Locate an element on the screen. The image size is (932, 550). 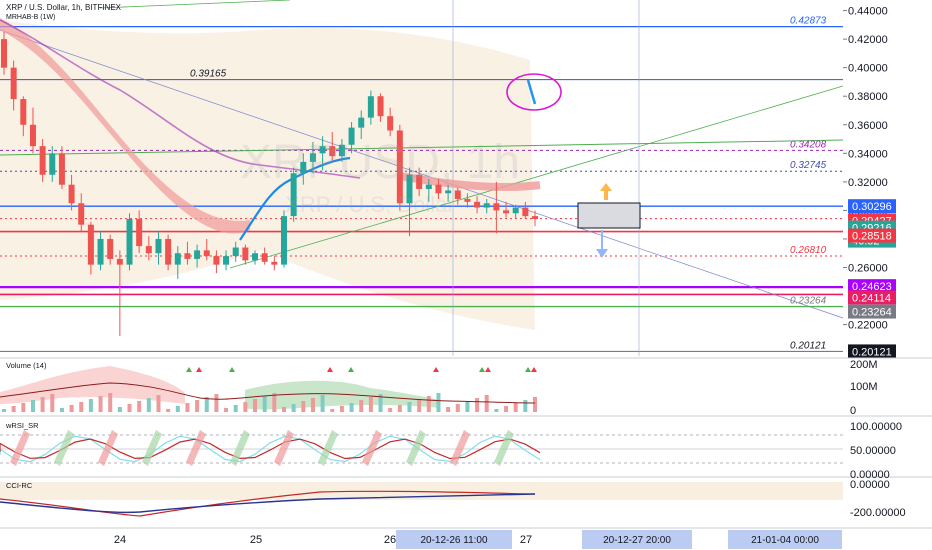
price-axis-background is located at coordinates (887, 275).